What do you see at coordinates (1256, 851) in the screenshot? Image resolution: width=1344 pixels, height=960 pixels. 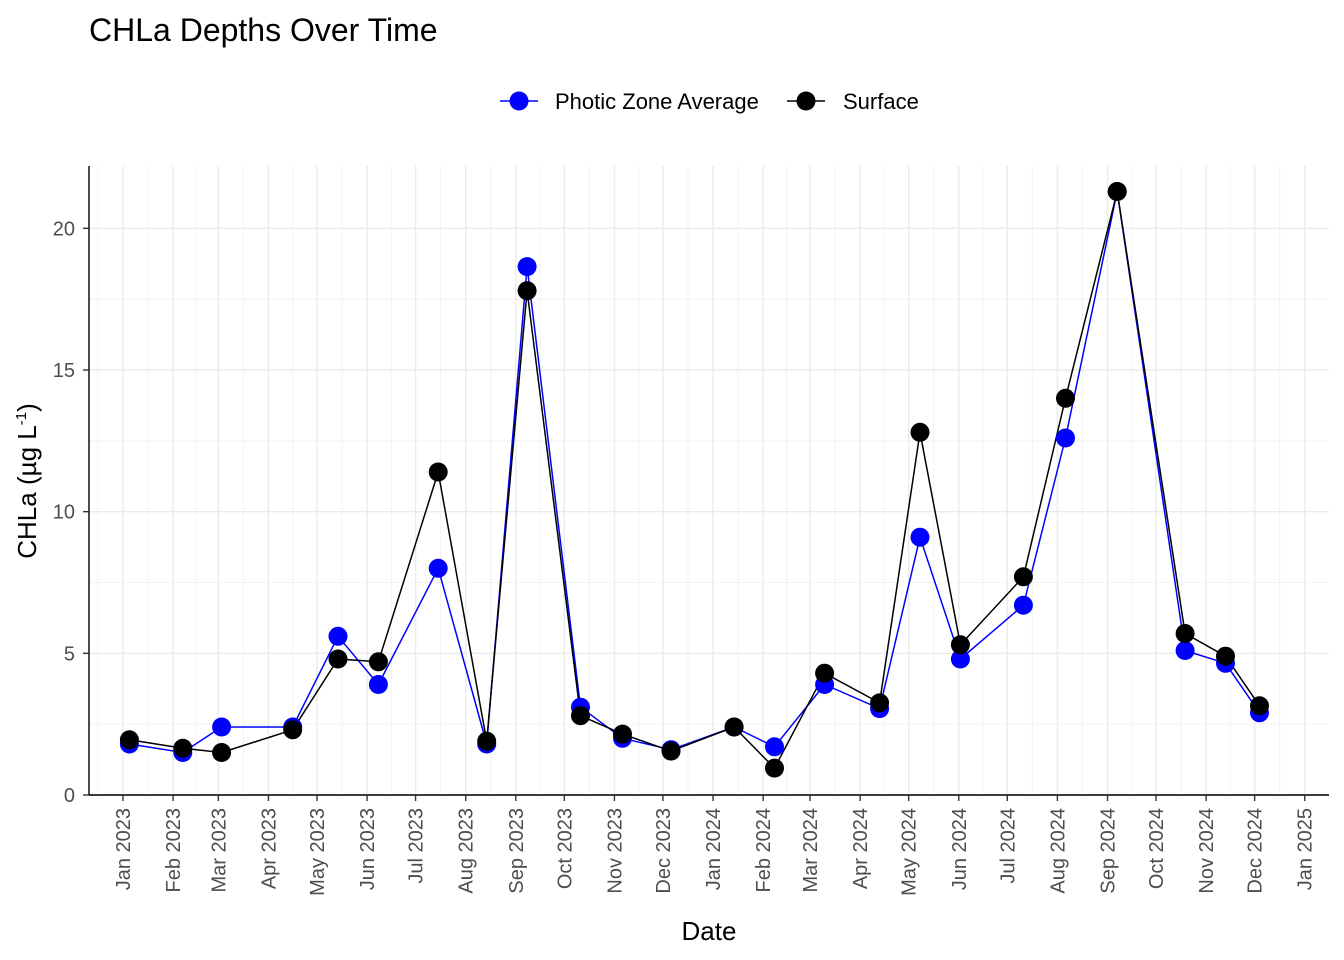 I see `x-tick-label: Dec 2024` at bounding box center [1256, 851].